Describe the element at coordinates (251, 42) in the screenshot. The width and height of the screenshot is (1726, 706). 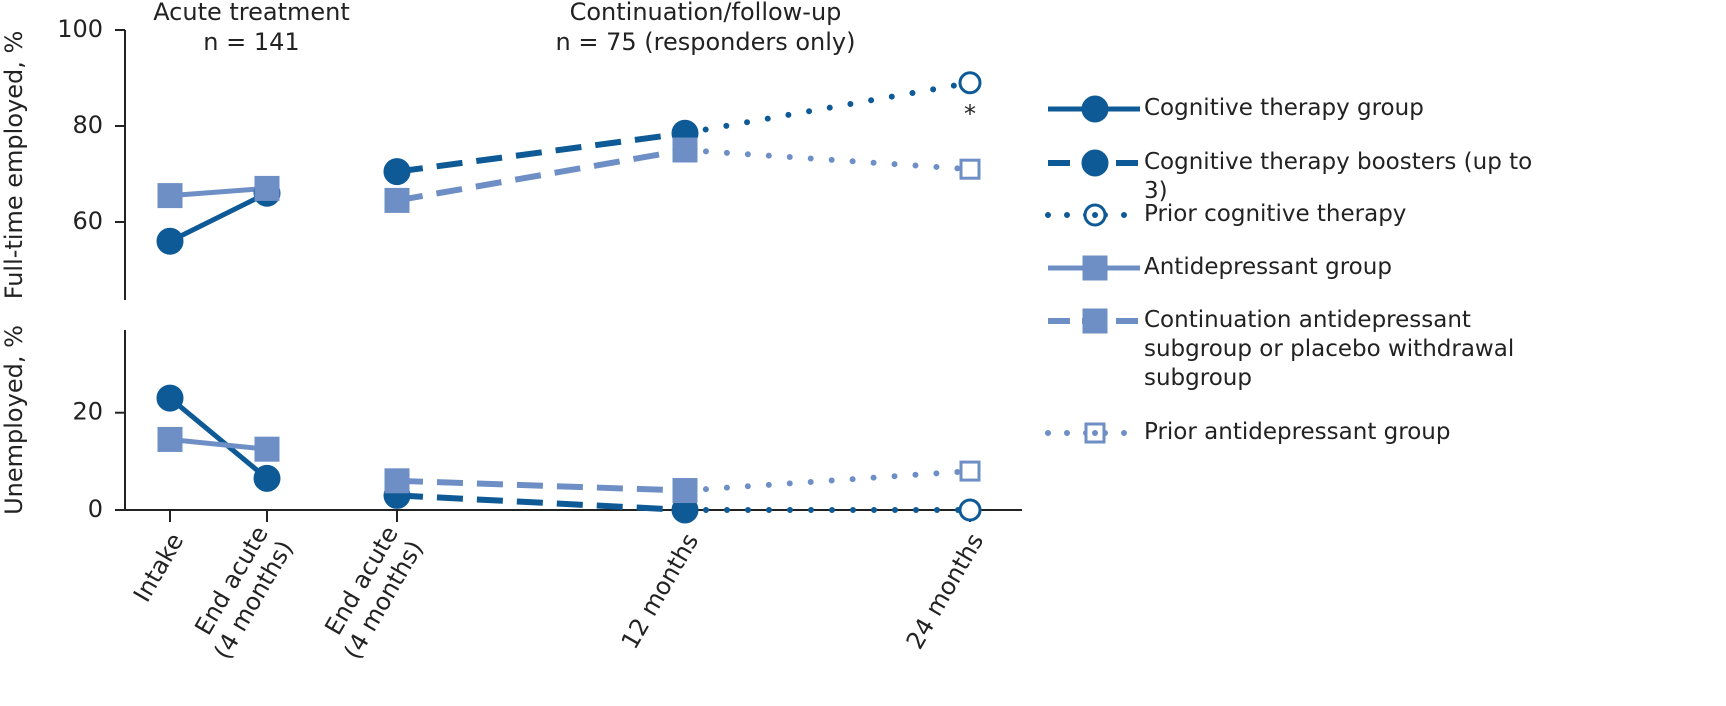
I see `header-subtitle: n = 141` at that location.